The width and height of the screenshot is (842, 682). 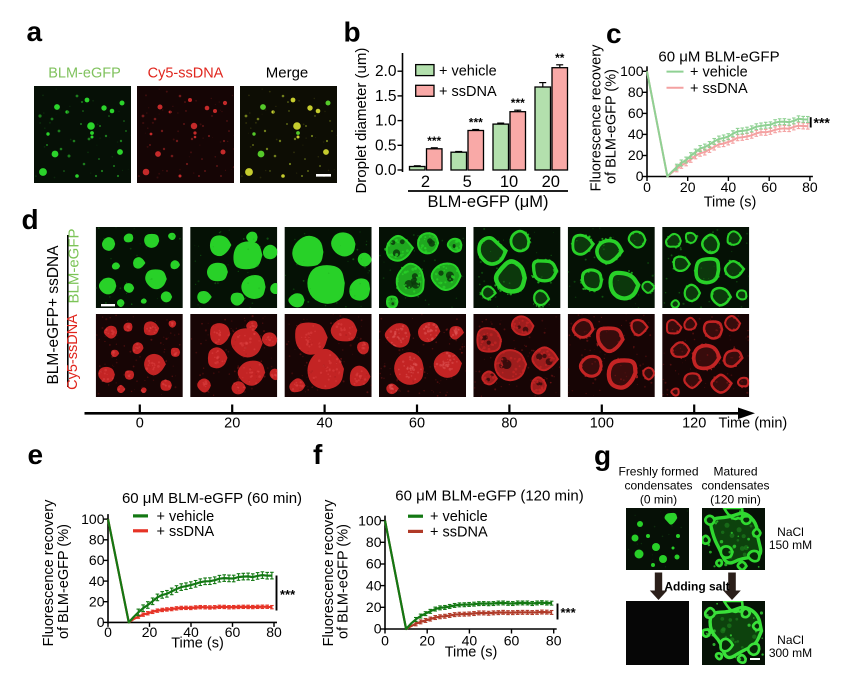 I want to click on svg-text: BLM-eGFP (μM), so click(x=487, y=202).